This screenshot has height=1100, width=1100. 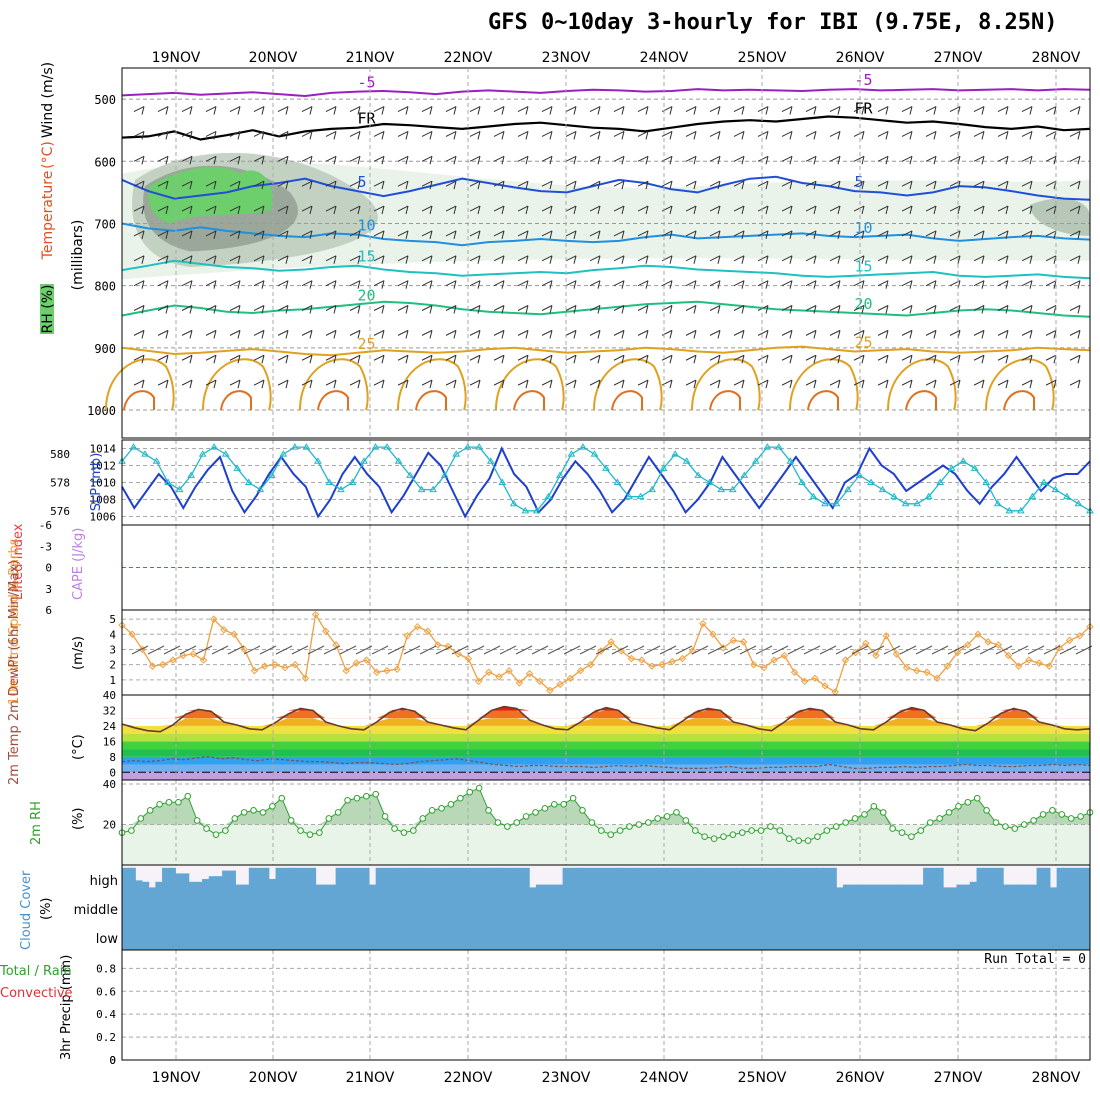 I want to click on date-label-bottom: 19NOV, so click(x=176, y=1078).